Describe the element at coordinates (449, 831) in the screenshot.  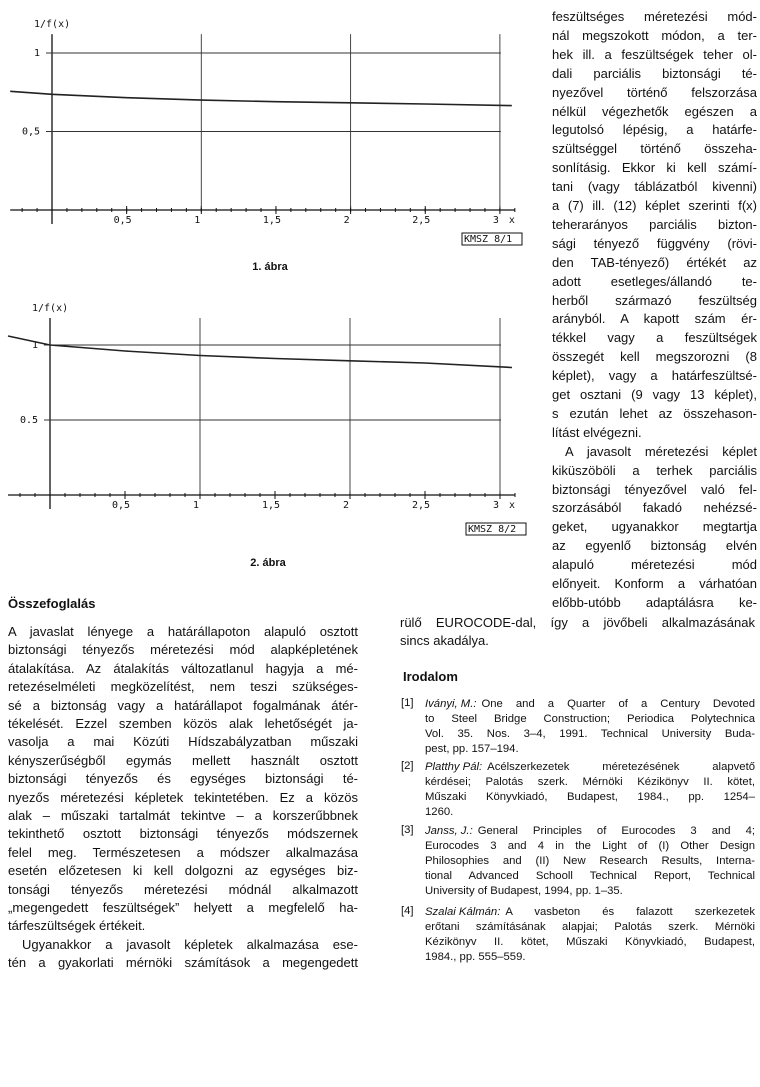
I see `reference-author: Janss, J.:` at that location.